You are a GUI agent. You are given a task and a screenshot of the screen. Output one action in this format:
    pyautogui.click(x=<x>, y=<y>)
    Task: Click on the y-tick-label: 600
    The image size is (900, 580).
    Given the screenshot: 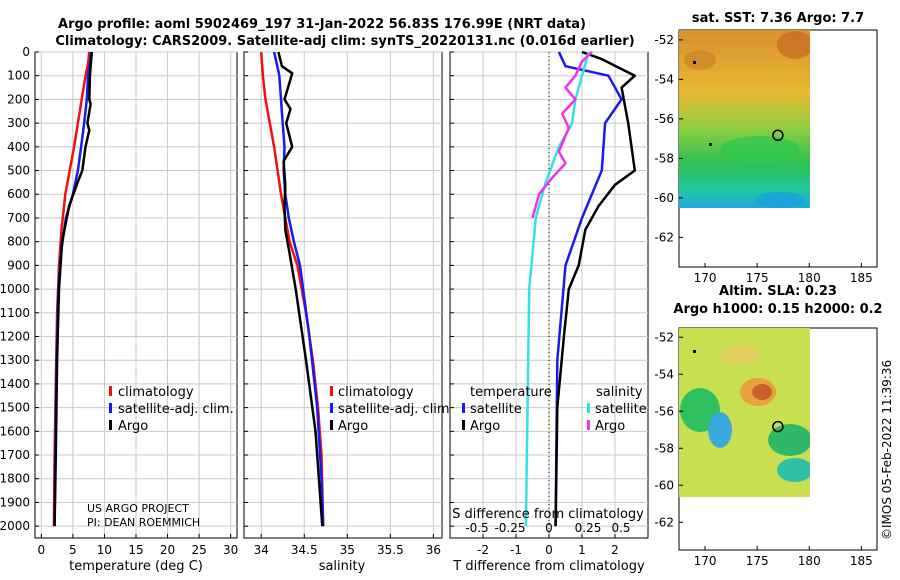 What is the action you would take?
    pyautogui.click(x=18, y=194)
    